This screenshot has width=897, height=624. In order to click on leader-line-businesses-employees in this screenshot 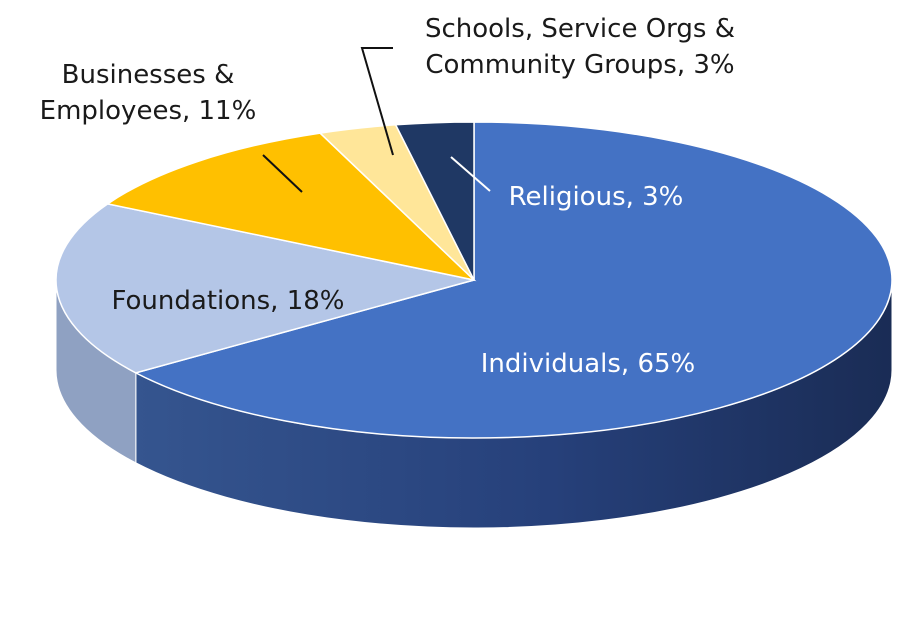, I will do `click(282, 173)`.